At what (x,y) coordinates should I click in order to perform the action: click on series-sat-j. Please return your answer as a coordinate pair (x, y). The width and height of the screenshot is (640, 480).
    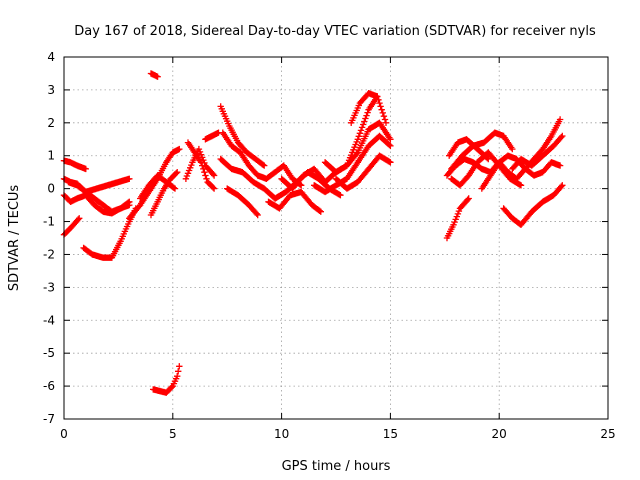
    Looking at the image, I should click on (154, 75).